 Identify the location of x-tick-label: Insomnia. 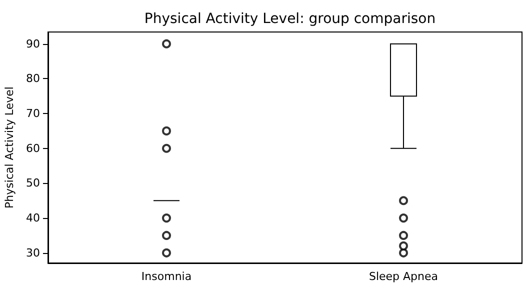
(166, 276).